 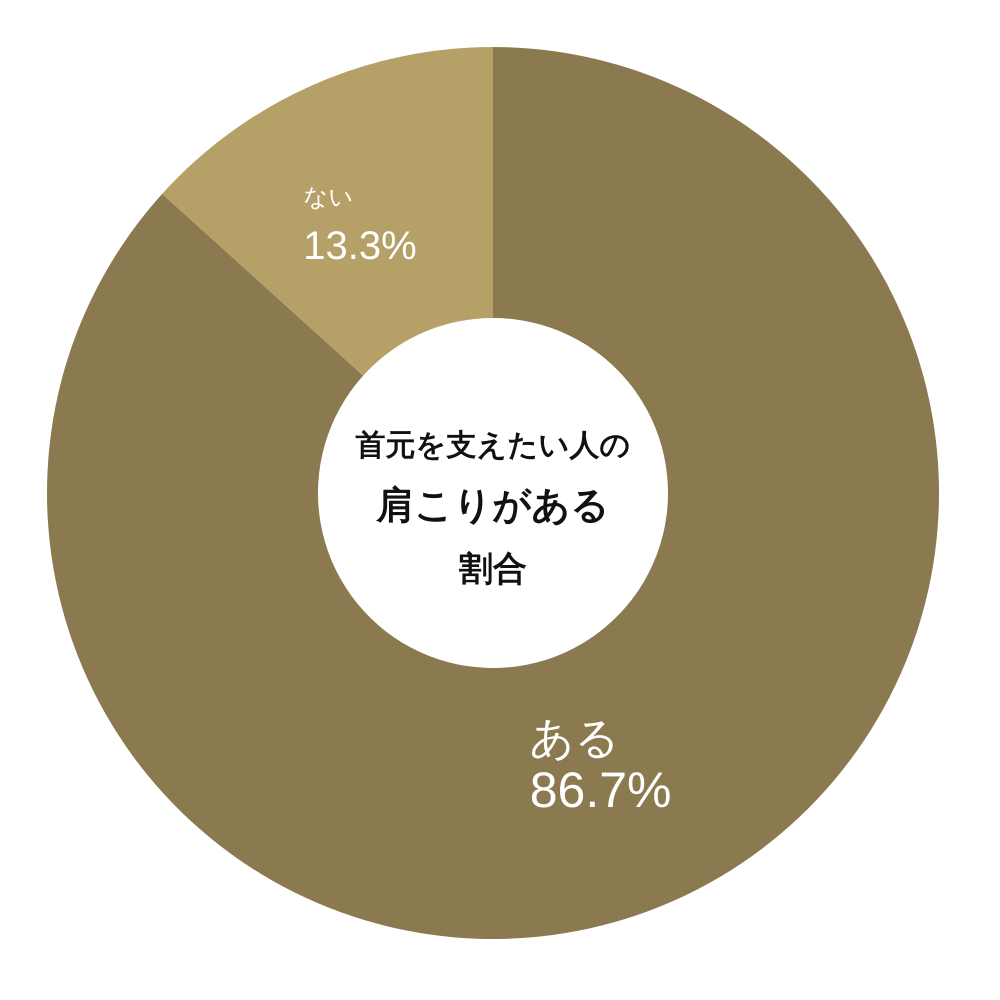 What do you see at coordinates (360, 246) in the screenshot?
I see `data-label: 13.3%` at bounding box center [360, 246].